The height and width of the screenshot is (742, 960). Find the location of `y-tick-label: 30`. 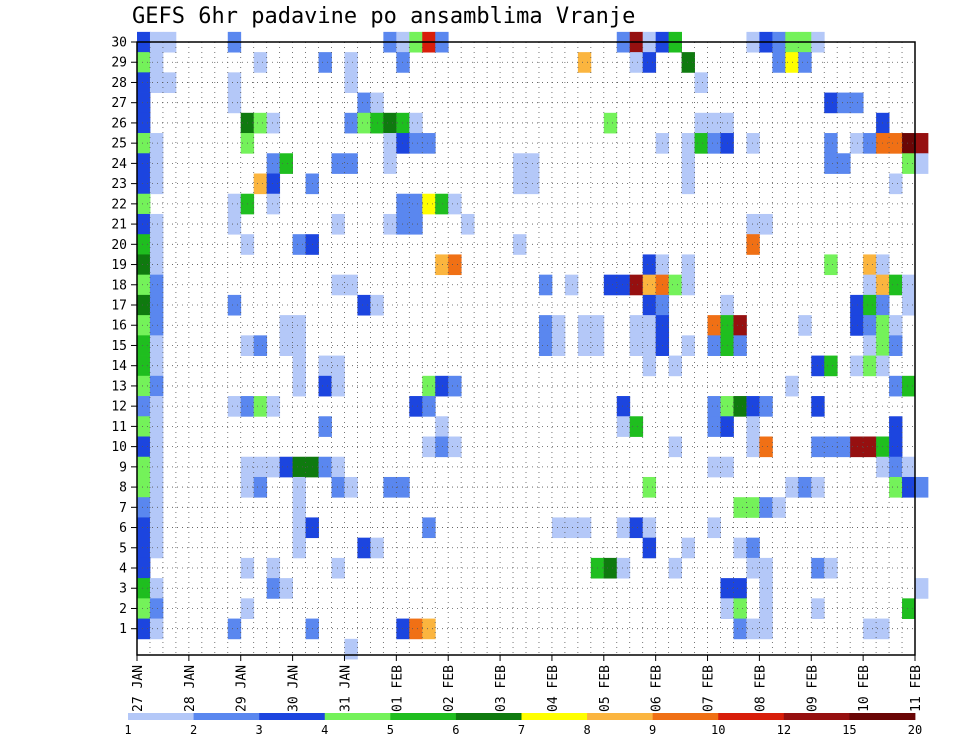

y-tick-label: 30 is located at coordinates (119, 43).